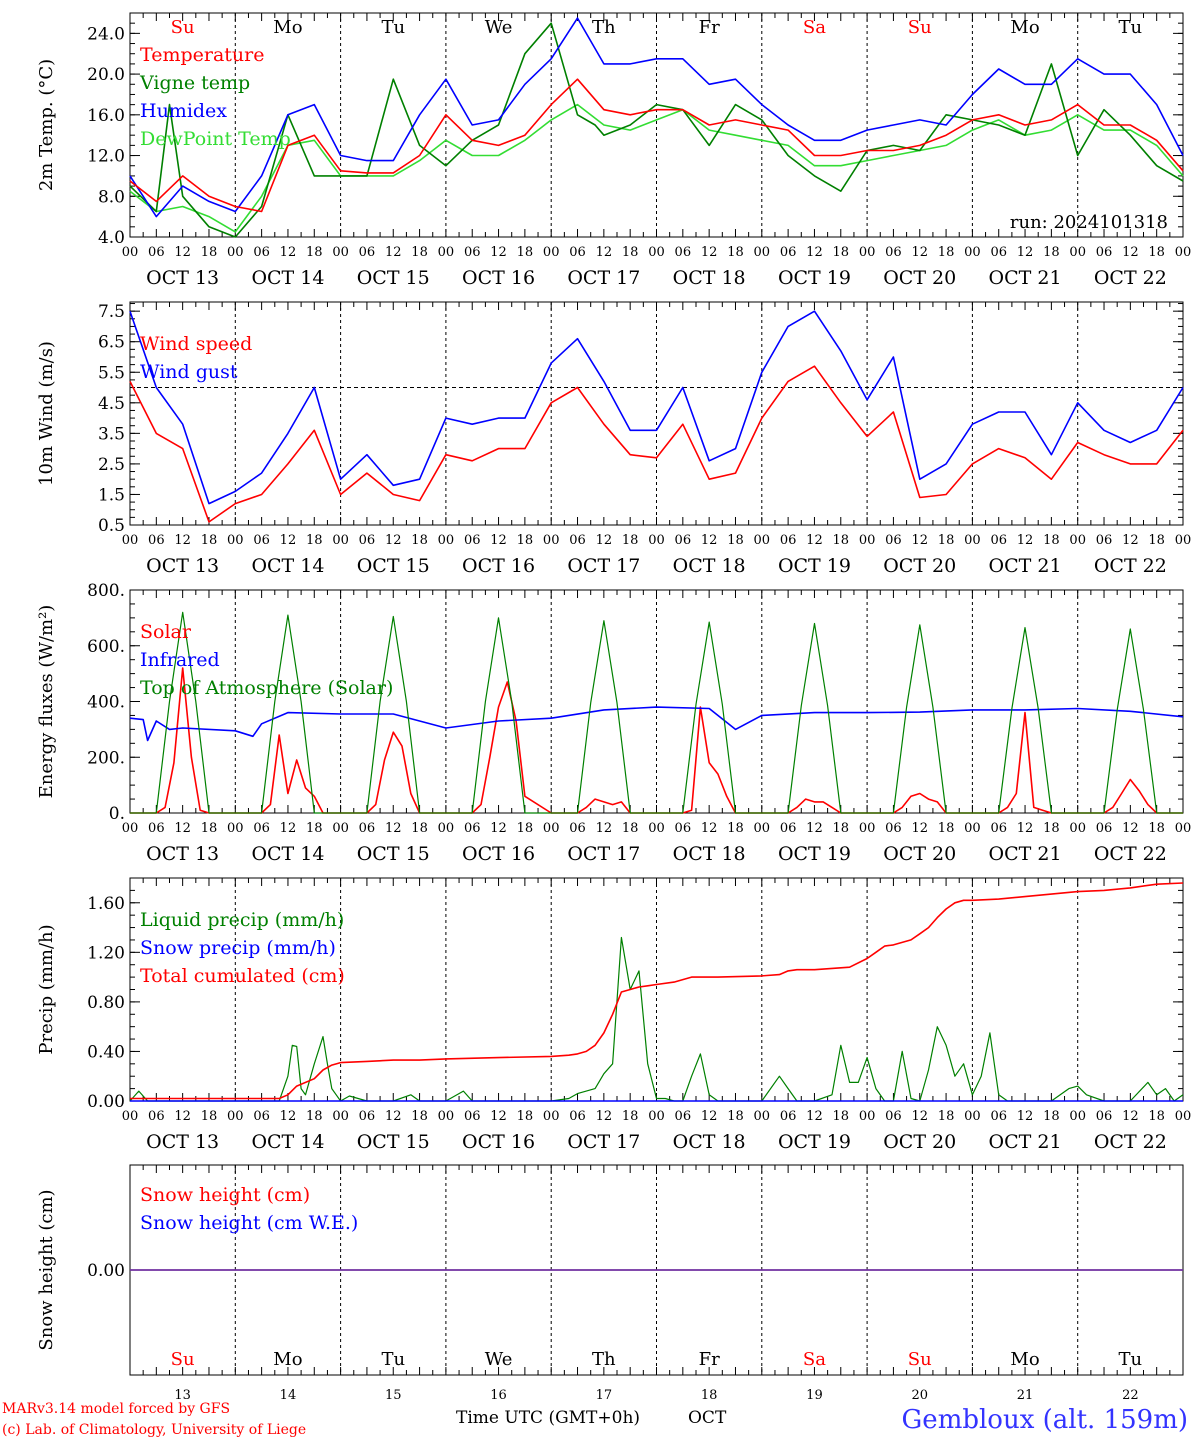  I want to click on date-label: OCT 18, so click(709, 278).